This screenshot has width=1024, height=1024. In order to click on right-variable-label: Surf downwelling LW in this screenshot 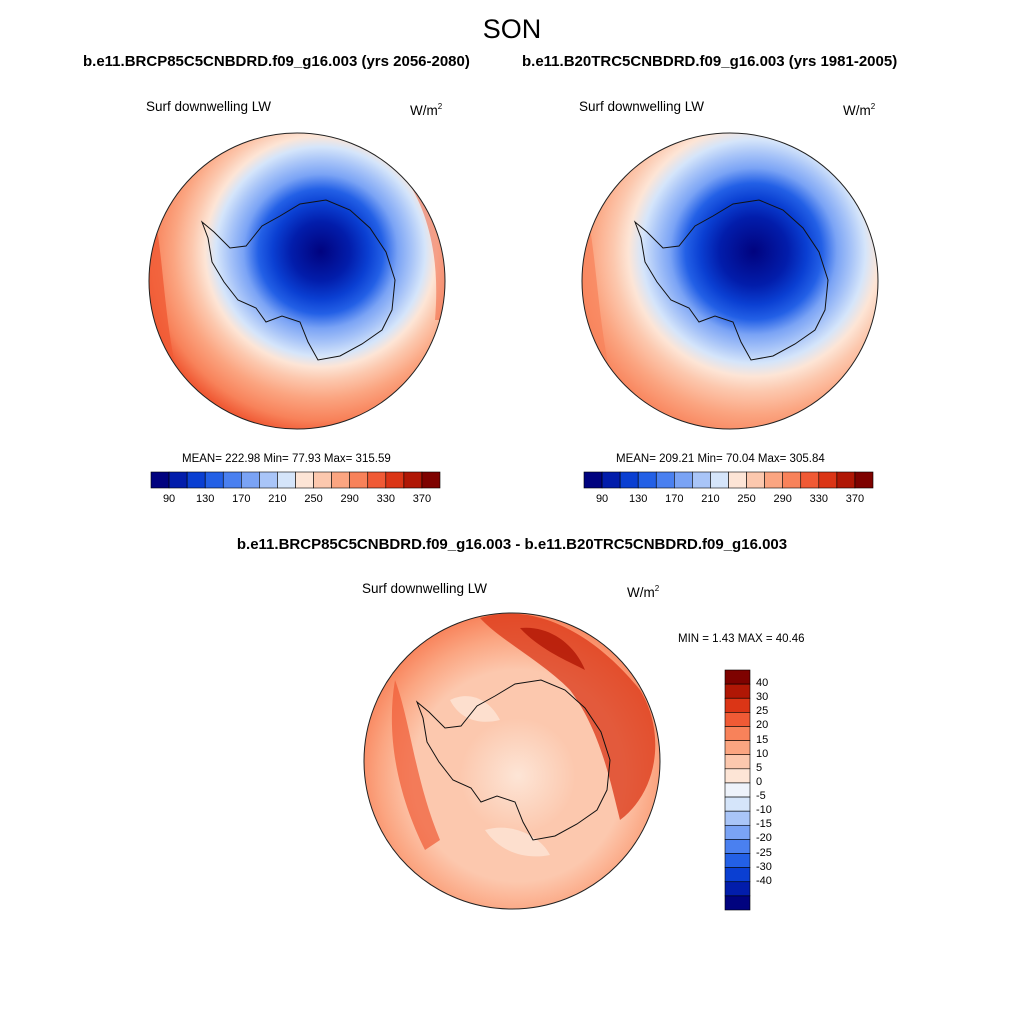, I will do `click(642, 106)`.